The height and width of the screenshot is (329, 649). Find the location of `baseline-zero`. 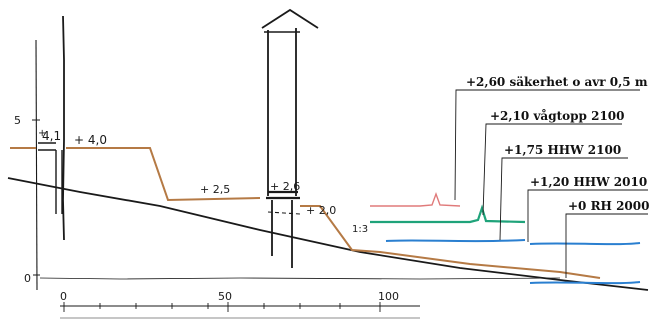

baseline-zero is located at coordinates (300, 278).